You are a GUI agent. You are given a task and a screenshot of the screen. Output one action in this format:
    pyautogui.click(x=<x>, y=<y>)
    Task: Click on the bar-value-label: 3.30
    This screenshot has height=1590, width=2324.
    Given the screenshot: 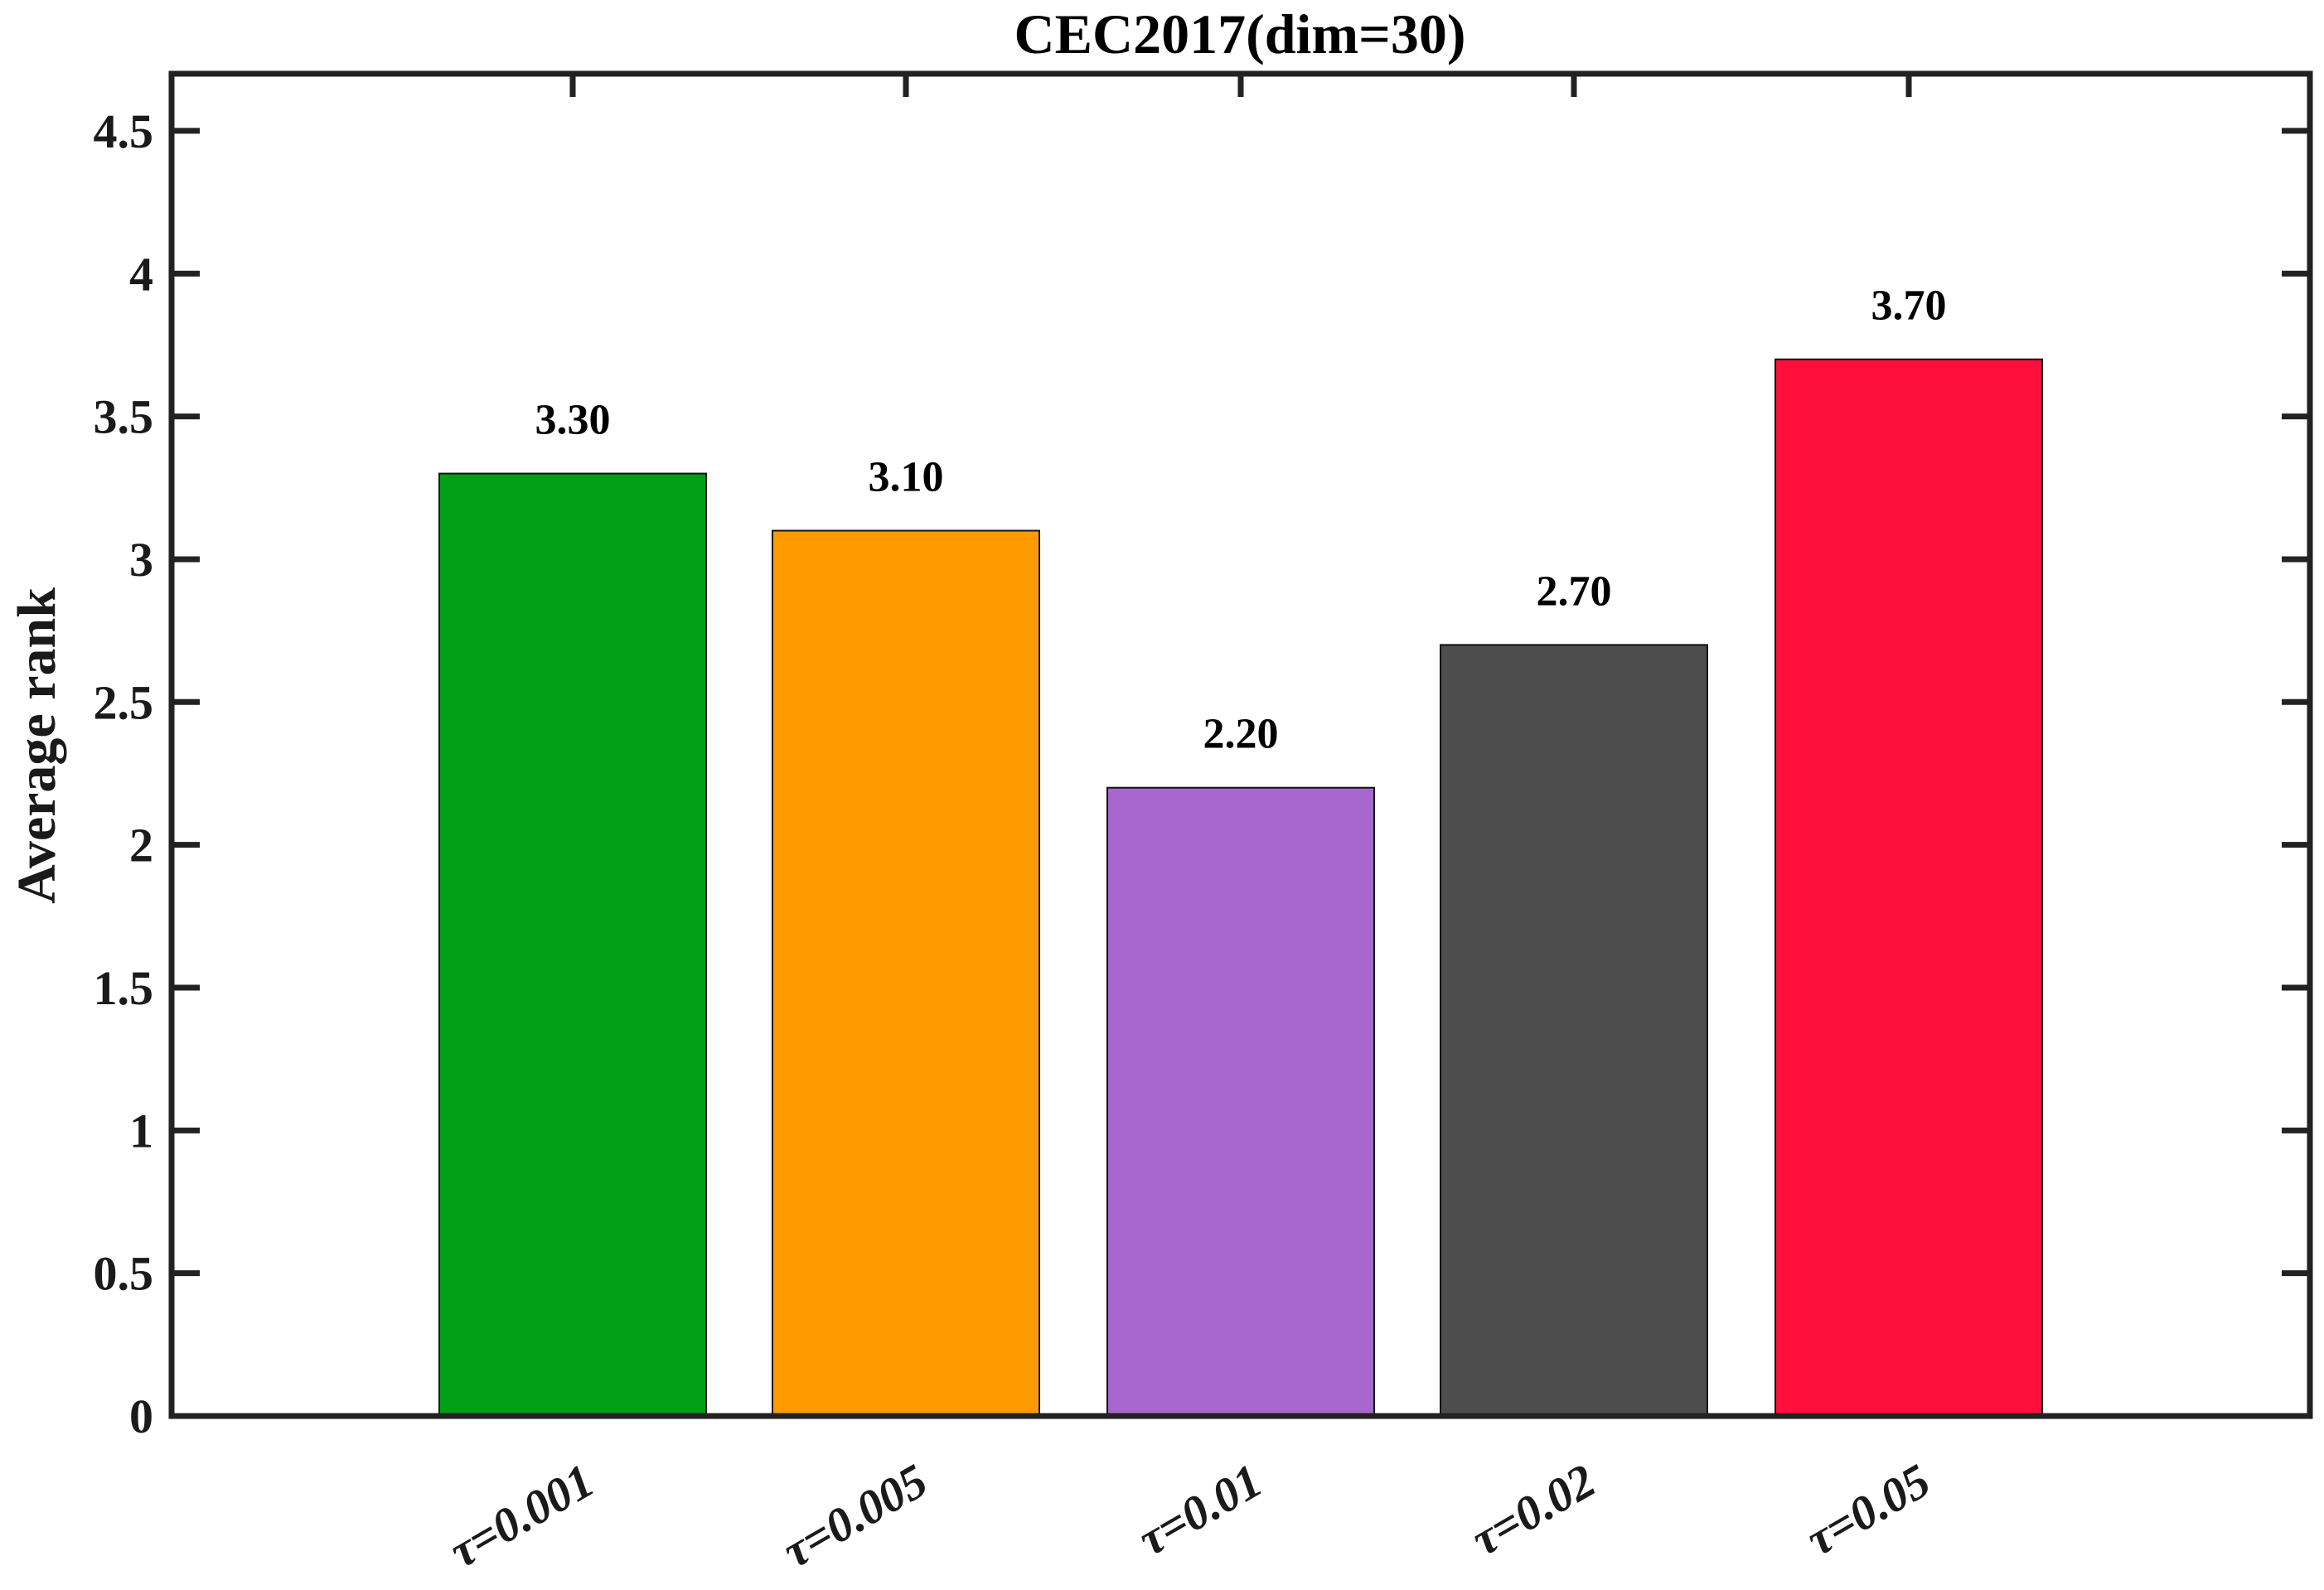 What is the action you would take?
    pyautogui.click(x=573, y=420)
    